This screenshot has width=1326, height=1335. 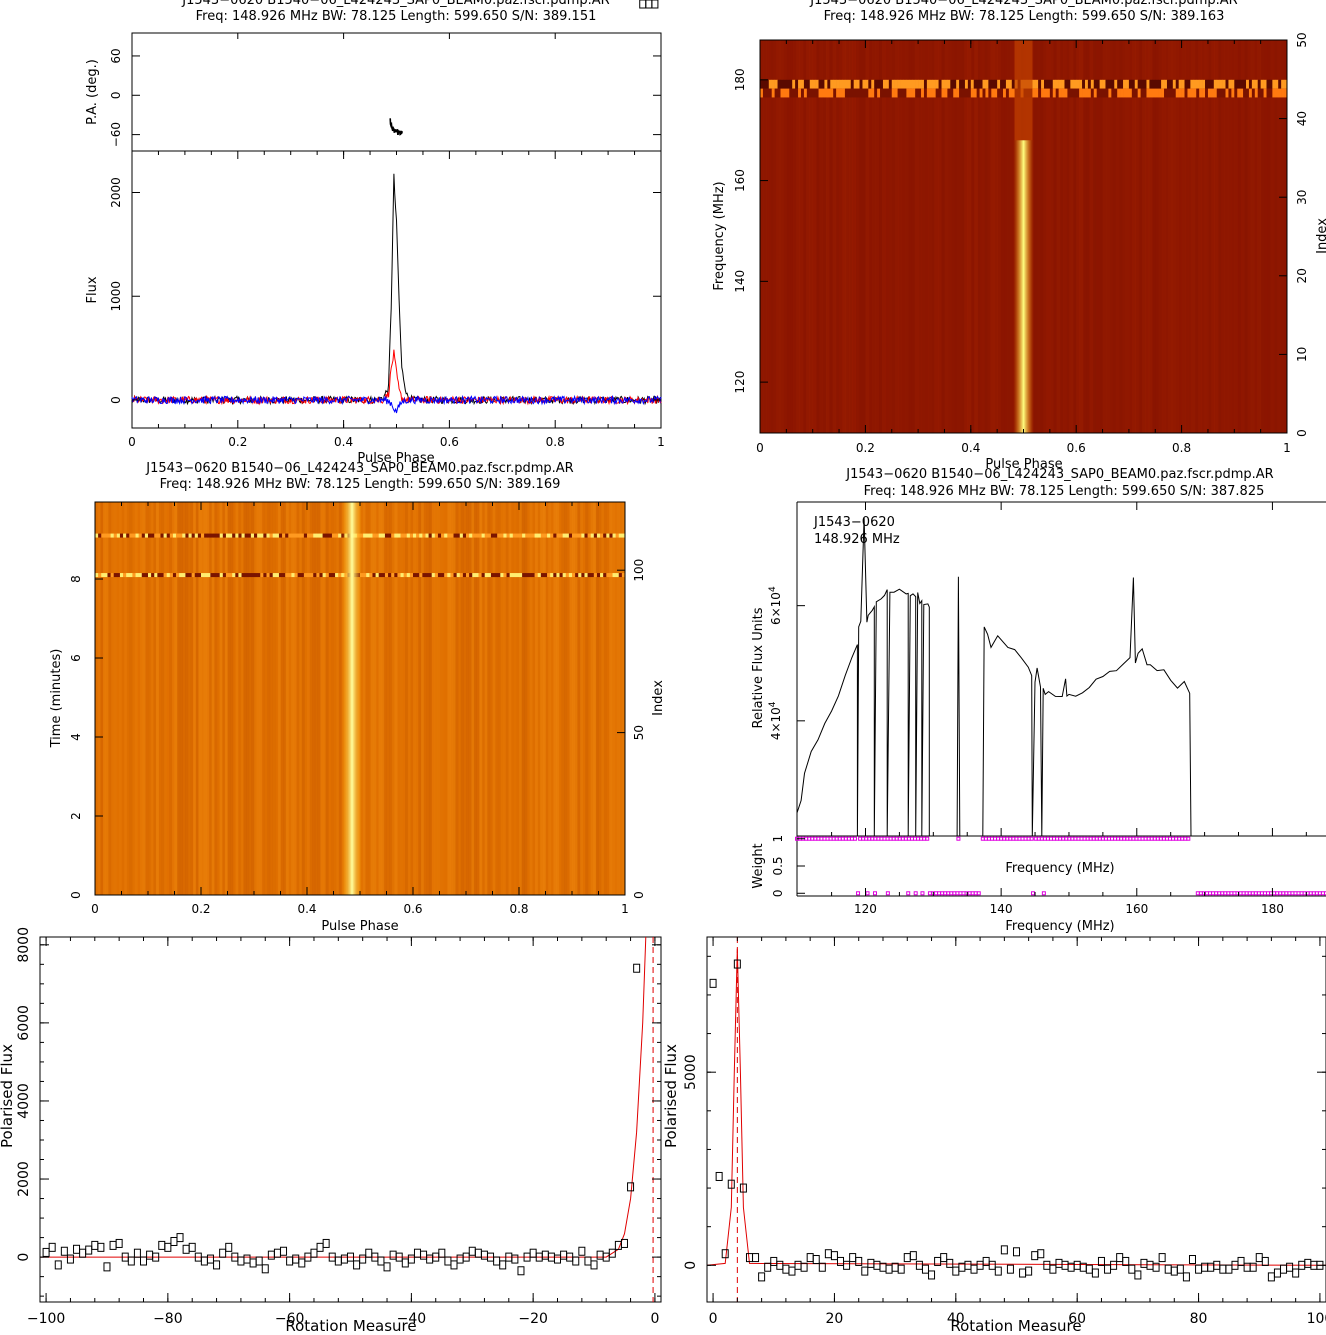 What do you see at coordinates (352, 698) in the screenshot?
I see `time-phase-pulse` at bounding box center [352, 698].